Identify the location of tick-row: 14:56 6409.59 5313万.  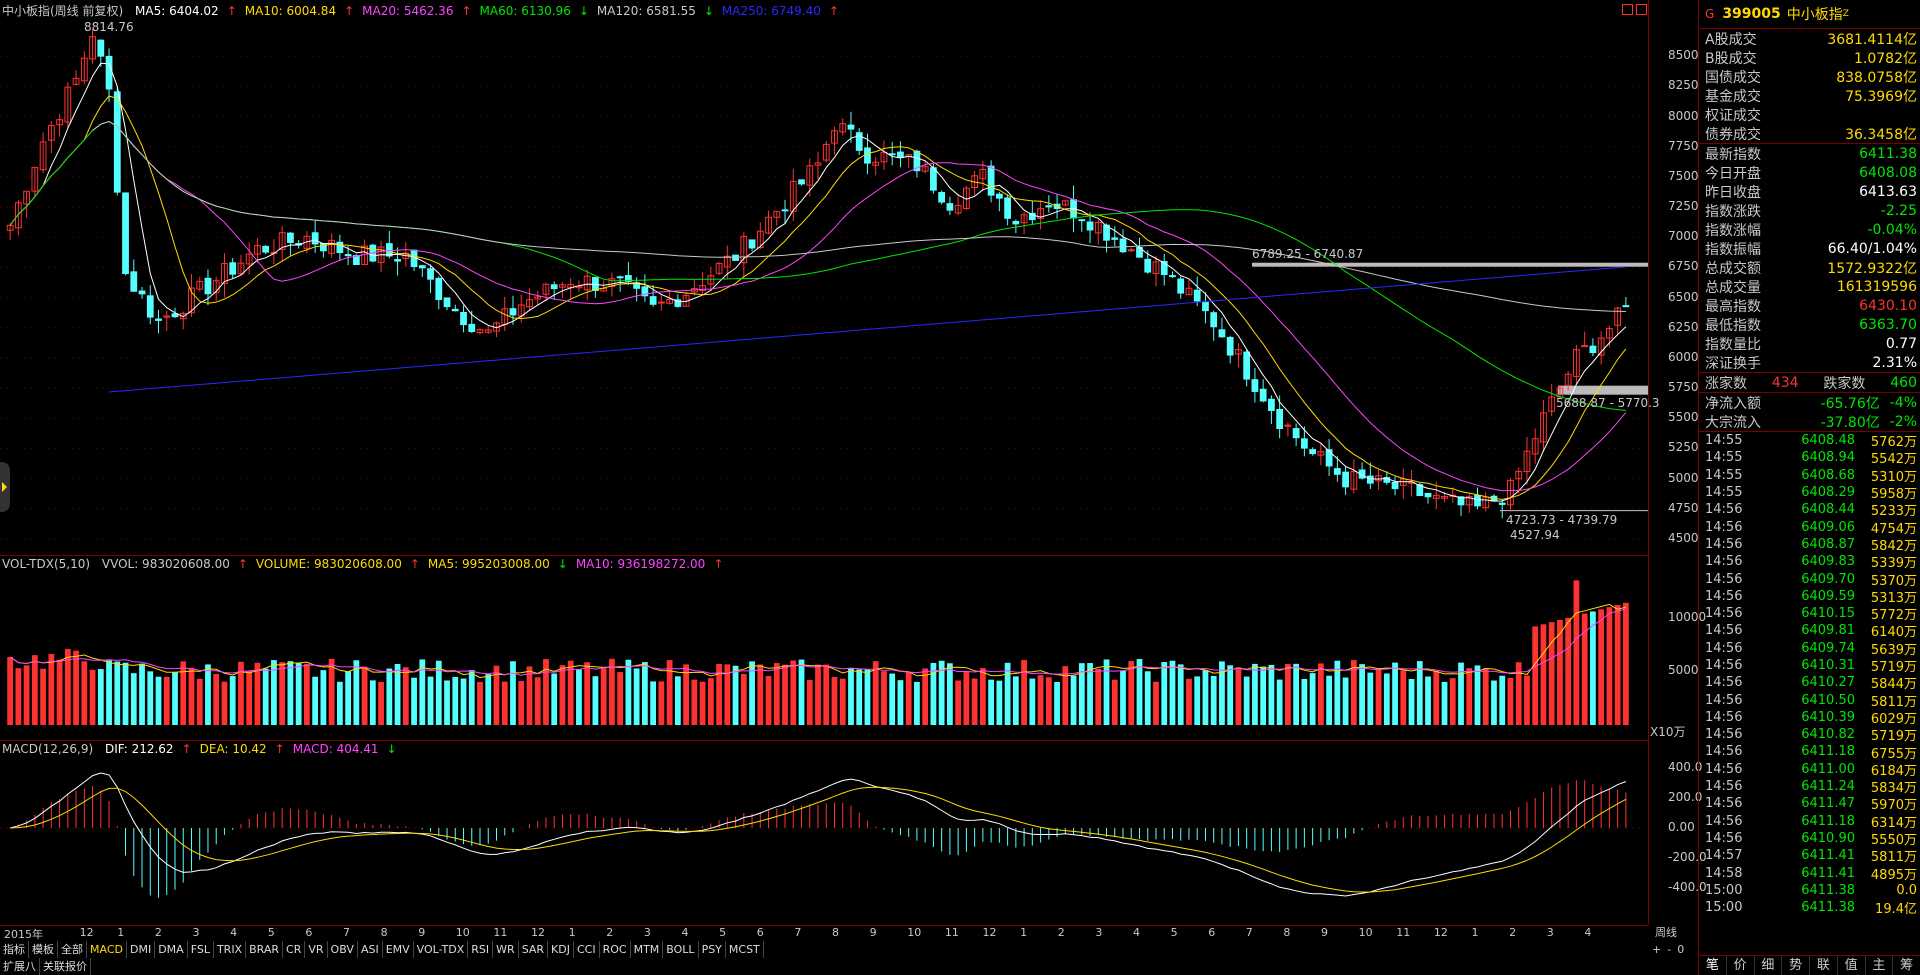
(1809, 597).